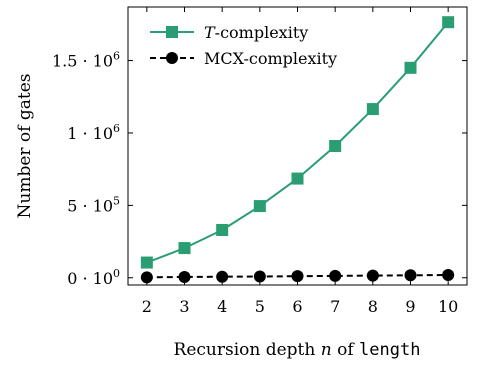 The height and width of the screenshot is (366, 487). What do you see at coordinates (270, 58) in the screenshot?
I see `legend-label-mcx-complexity: MCX-complexity` at bounding box center [270, 58].